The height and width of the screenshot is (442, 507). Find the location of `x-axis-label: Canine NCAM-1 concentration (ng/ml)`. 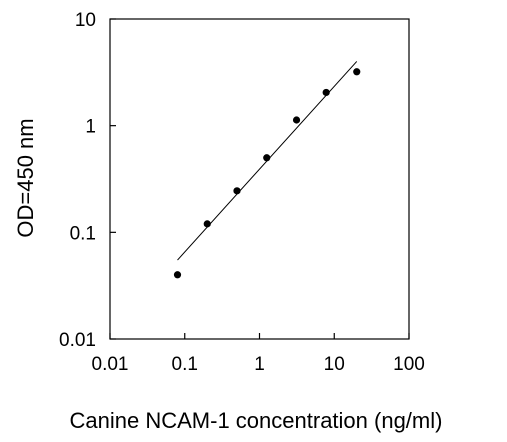

x-axis-label: Canine NCAM-1 concentration (ng/ml) is located at coordinates (256, 420).